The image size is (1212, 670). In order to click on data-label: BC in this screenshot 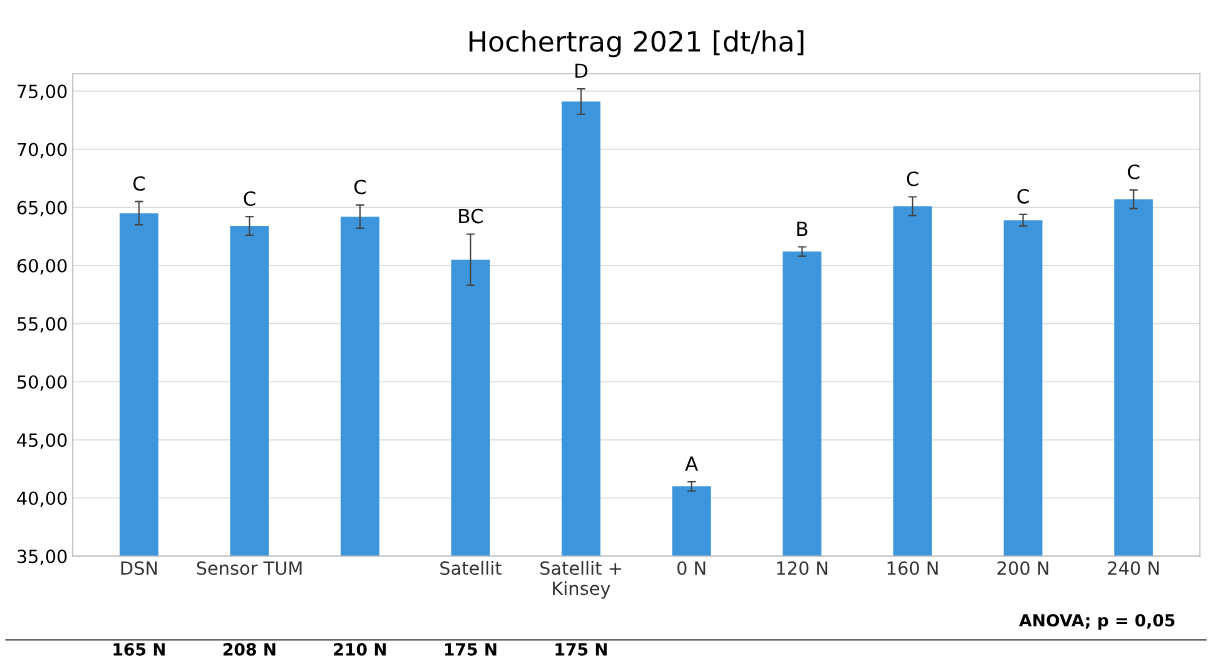, I will do `click(471, 216)`.